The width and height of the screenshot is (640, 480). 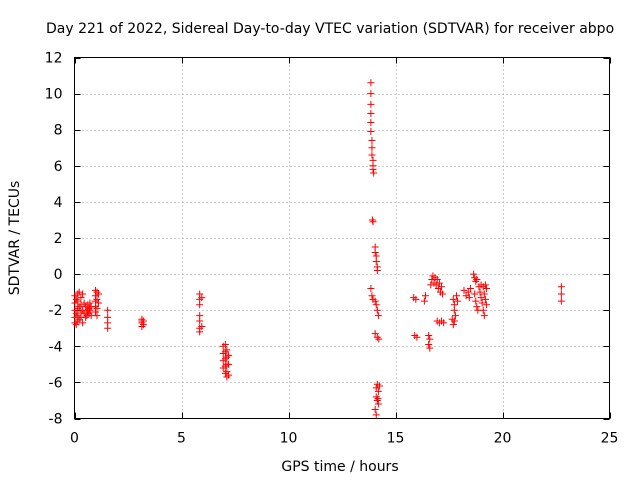 What do you see at coordinates (396, 439) in the screenshot?
I see `x-tick-label: 15` at bounding box center [396, 439].